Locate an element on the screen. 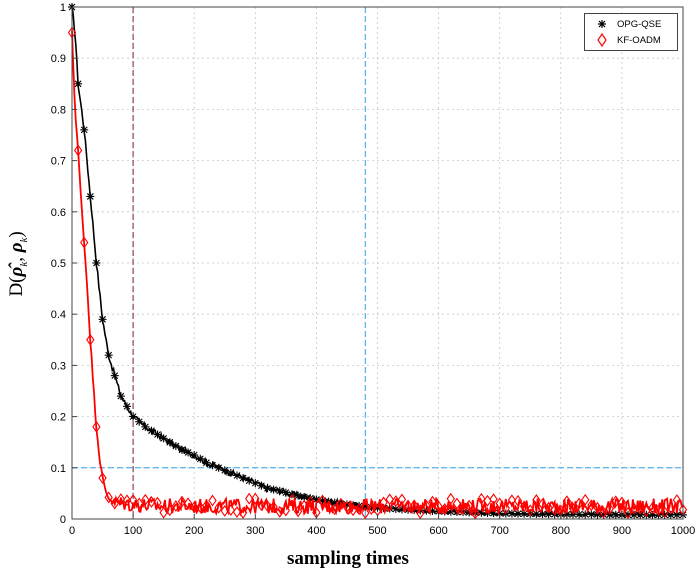  x-tick-label: 0 is located at coordinates (72, 531).